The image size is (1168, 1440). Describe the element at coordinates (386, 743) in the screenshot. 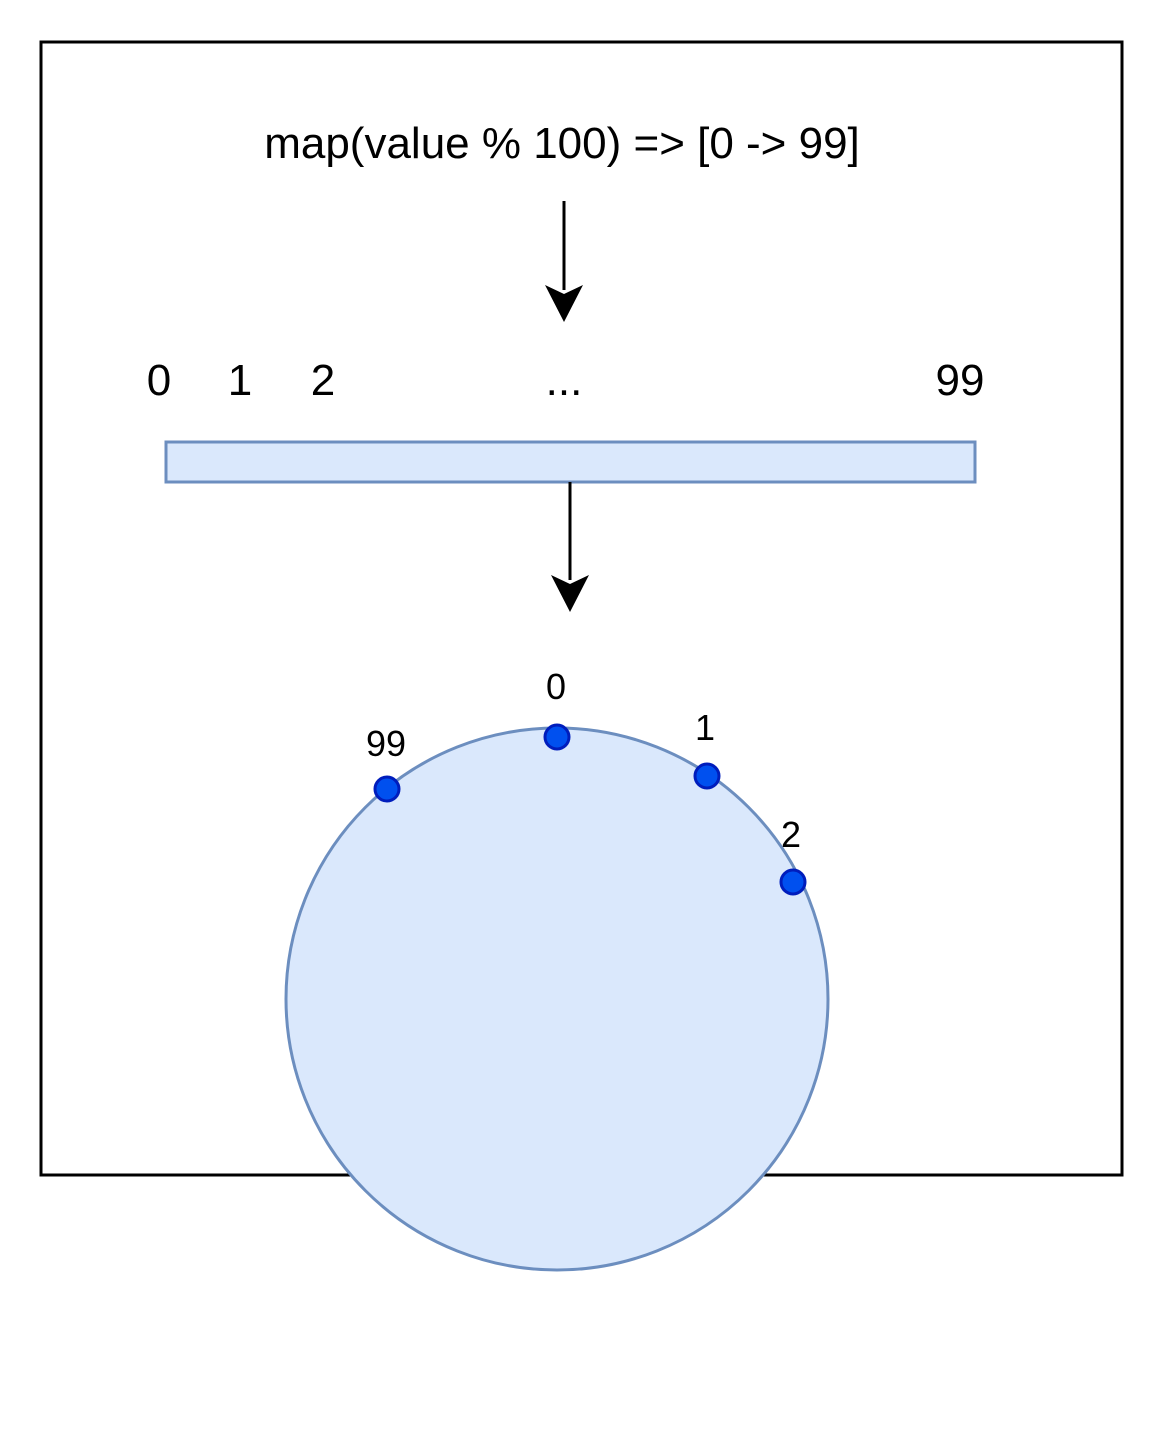

I see `ring-label-99: 99` at that location.